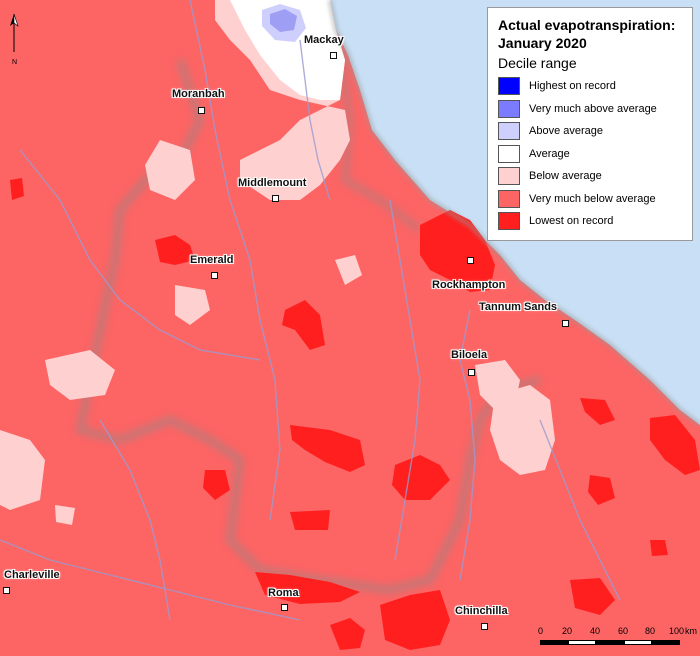 This screenshot has width=700, height=656. What do you see at coordinates (549, 153) in the screenshot?
I see `legend-label: Average` at bounding box center [549, 153].